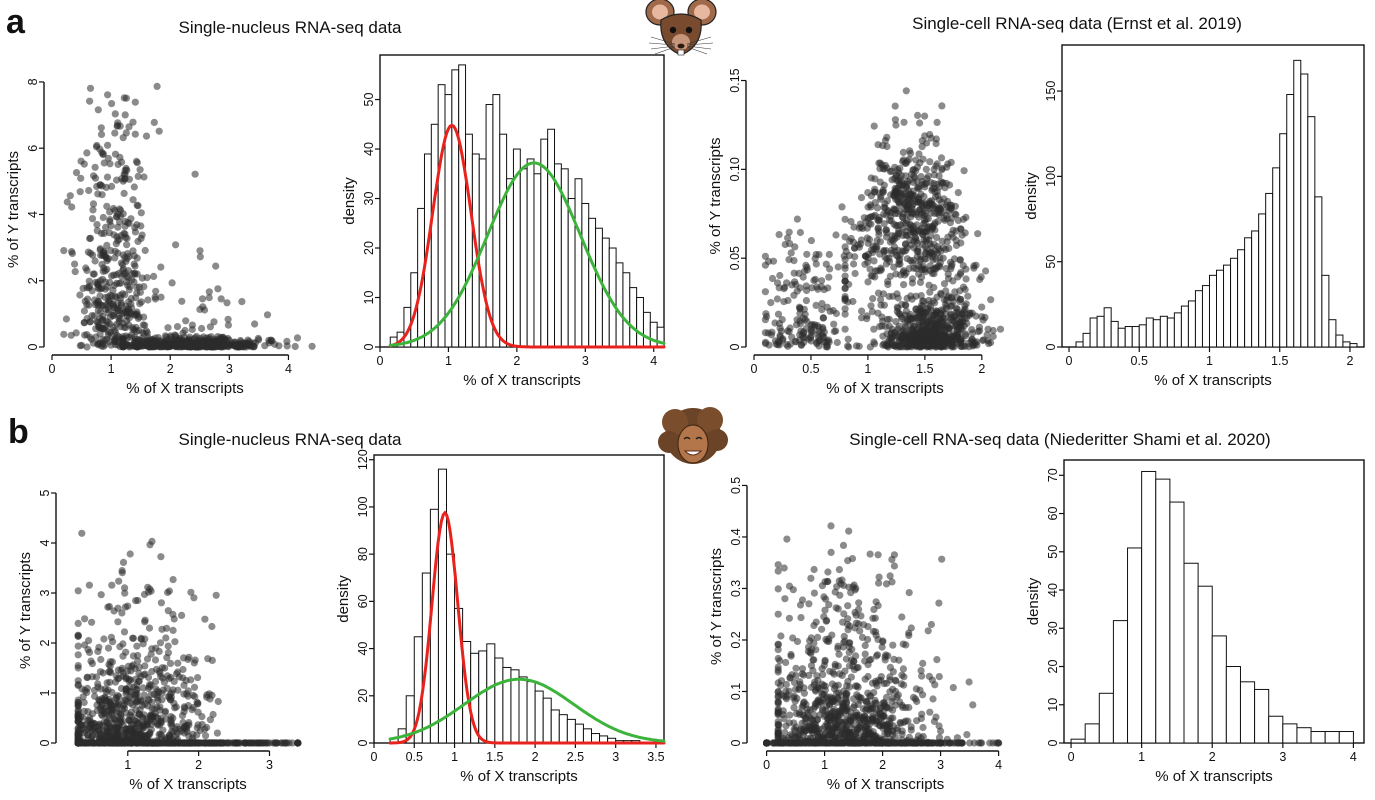 The image size is (1375, 800). What do you see at coordinates (736, 536) in the screenshot?
I see `y-tick-label: 0.4` at bounding box center [736, 536].